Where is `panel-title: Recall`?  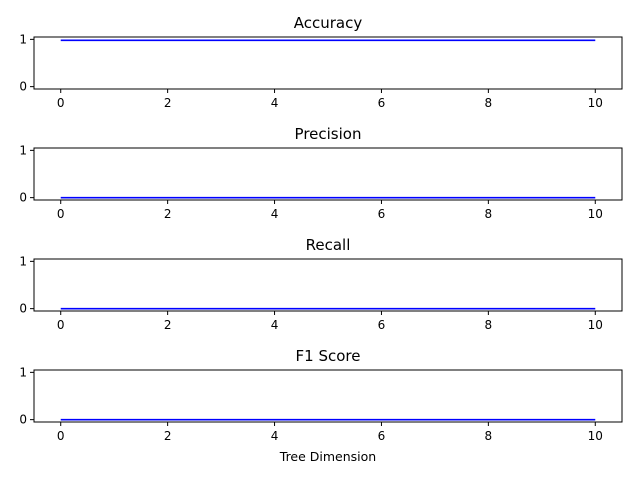 panel-title: Recall is located at coordinates (328, 245).